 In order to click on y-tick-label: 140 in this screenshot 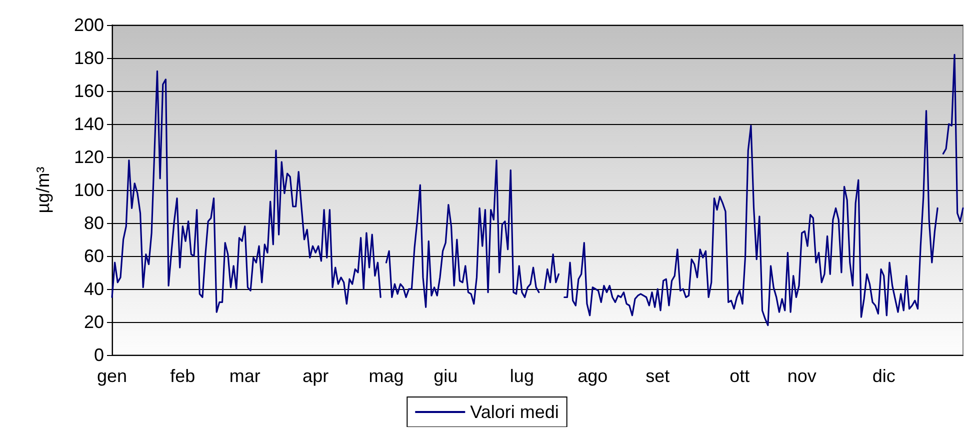, I will do `click(89, 124)`.